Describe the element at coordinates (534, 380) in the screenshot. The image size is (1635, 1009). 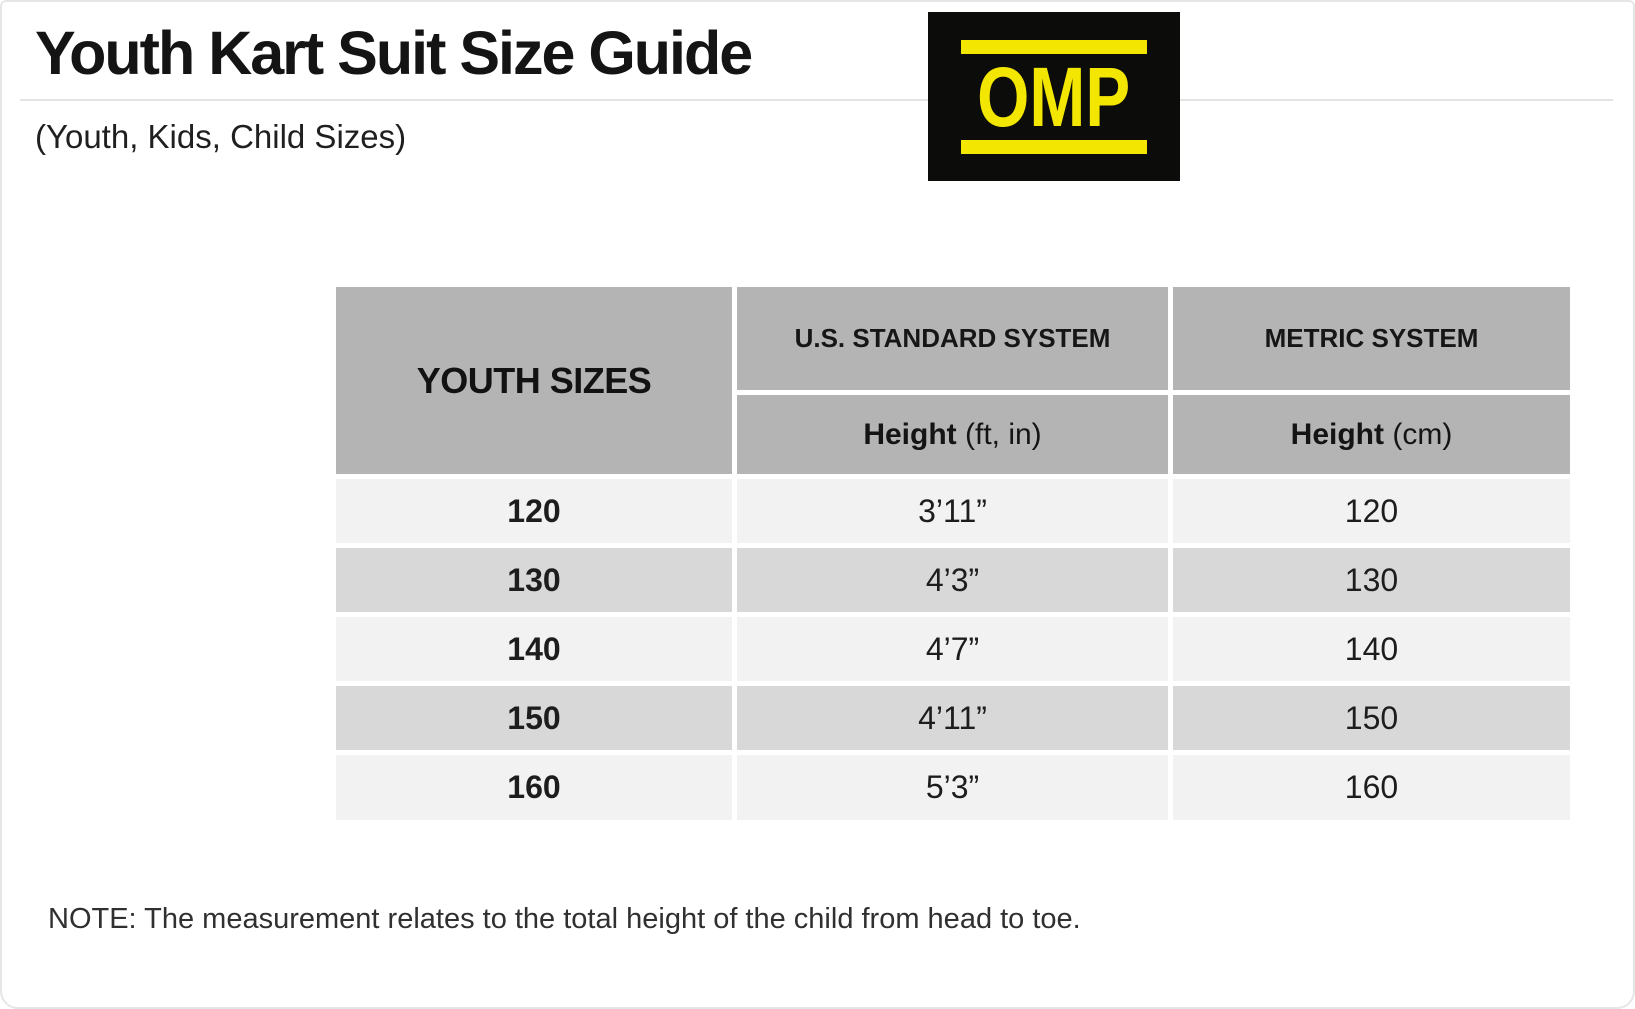
I see `col-header-youth-sizes: YOUTH SIZES` at that location.